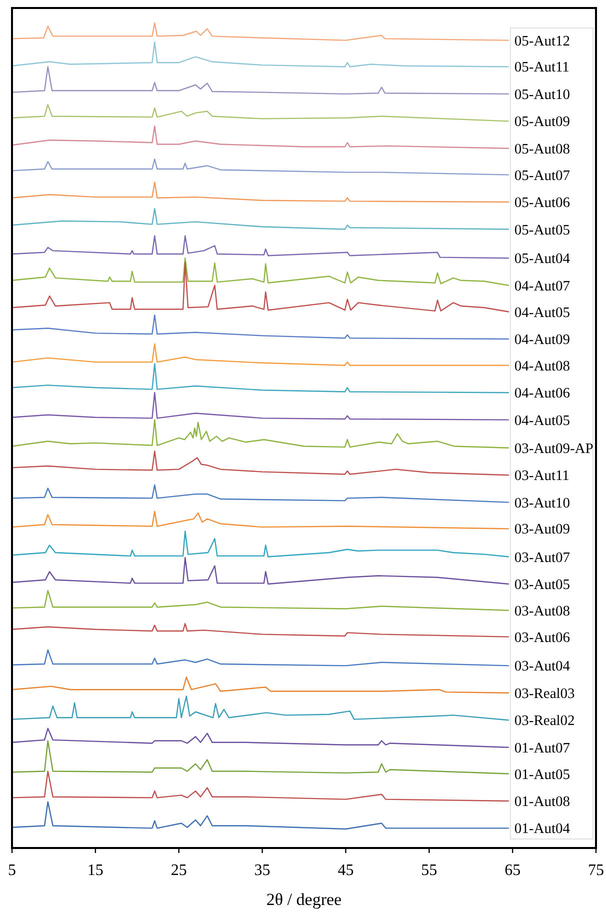  Describe the element at coordinates (346, 870) in the screenshot. I see `x-tick-label: 45` at that location.